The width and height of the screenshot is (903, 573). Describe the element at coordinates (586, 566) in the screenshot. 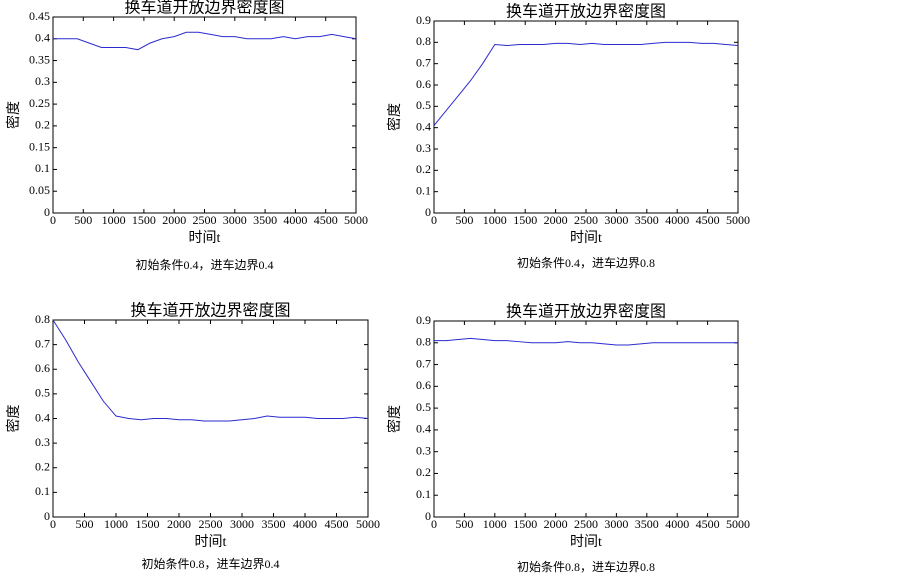

I see `caption: 初始条件0.8，进车边界0.8` at that location.